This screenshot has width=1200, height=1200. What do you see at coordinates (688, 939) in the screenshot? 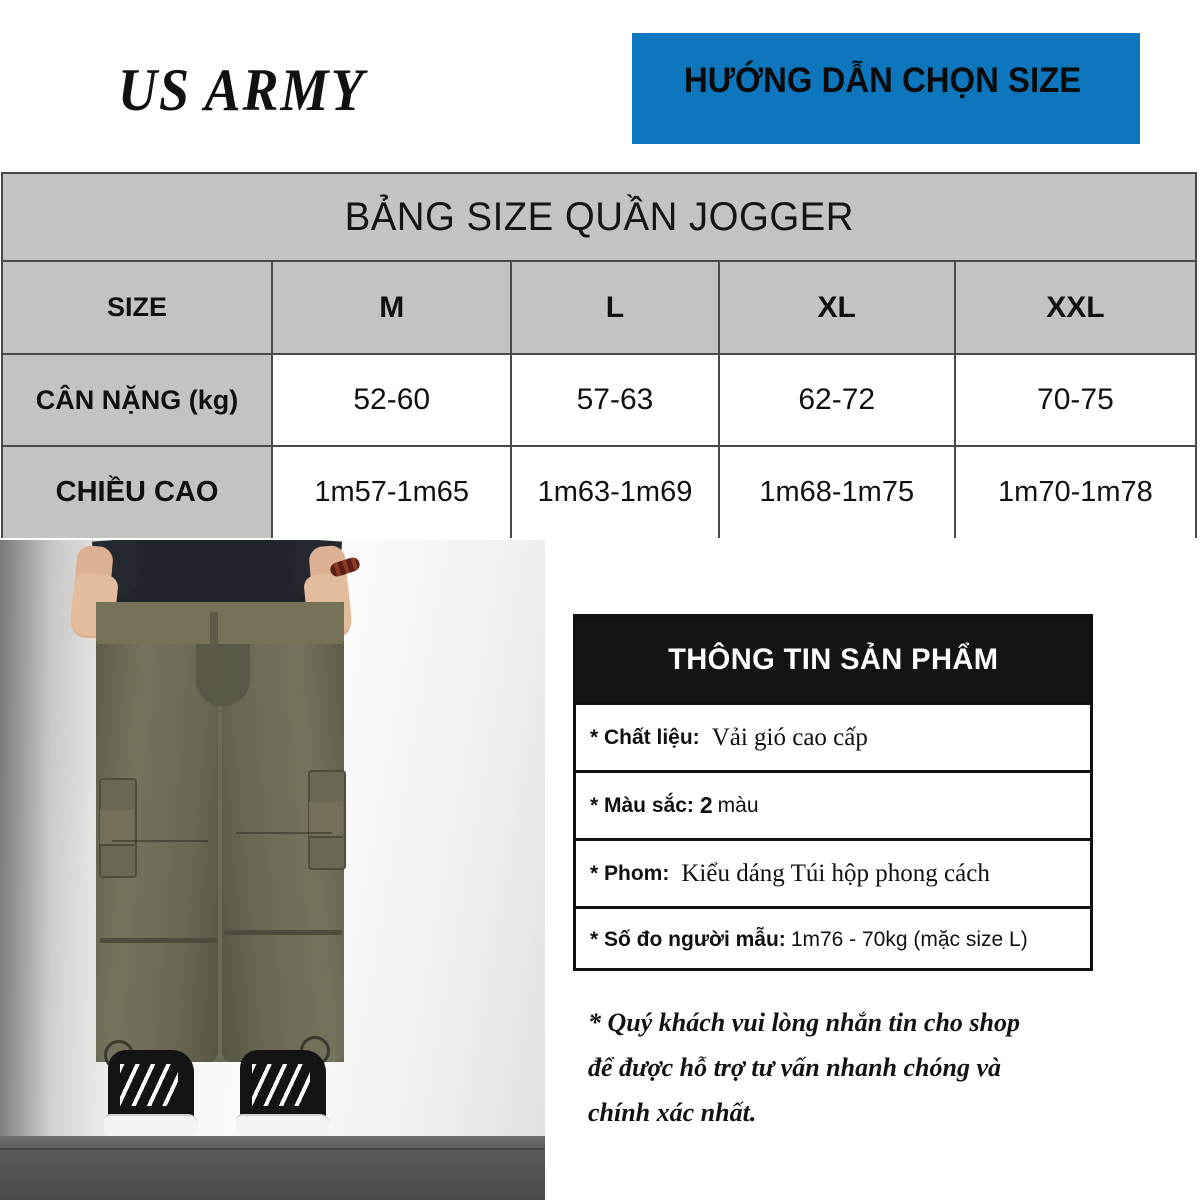
I see `info-label-model-measurements: * Số đo người mẫu:` at bounding box center [688, 939].